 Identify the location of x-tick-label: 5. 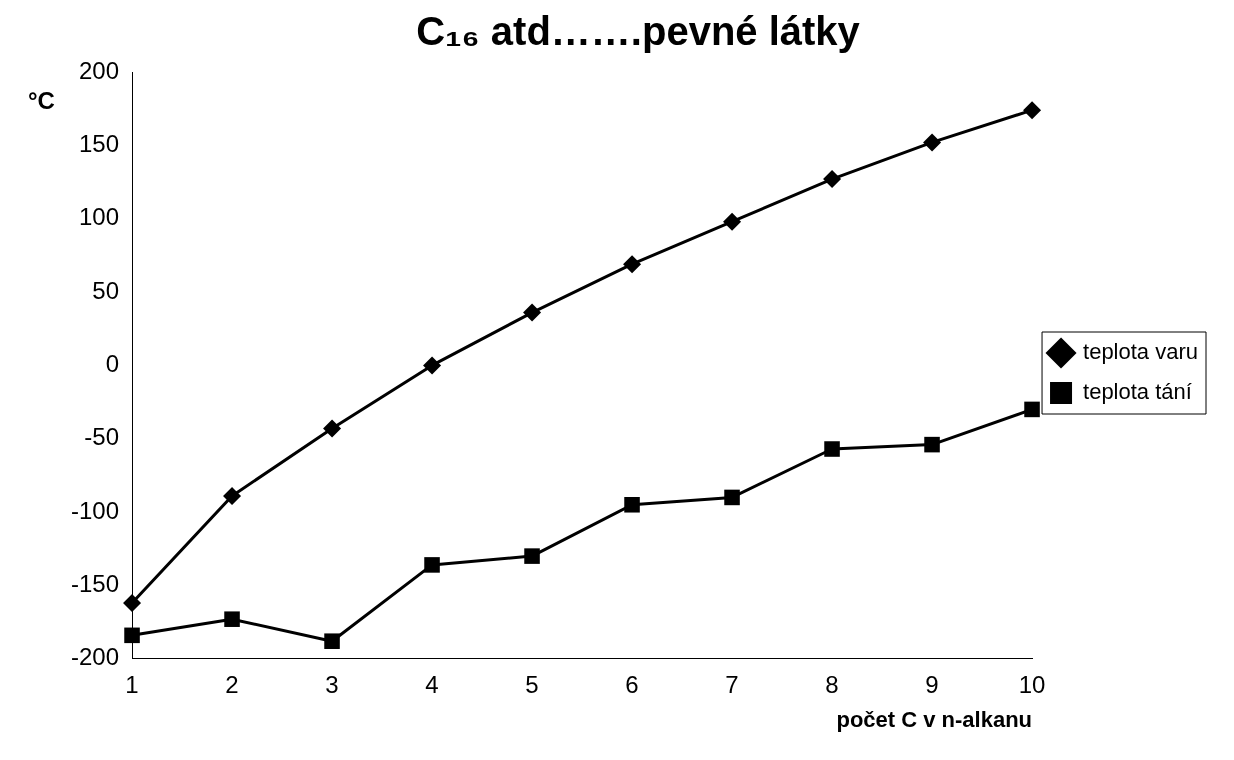
(532, 684).